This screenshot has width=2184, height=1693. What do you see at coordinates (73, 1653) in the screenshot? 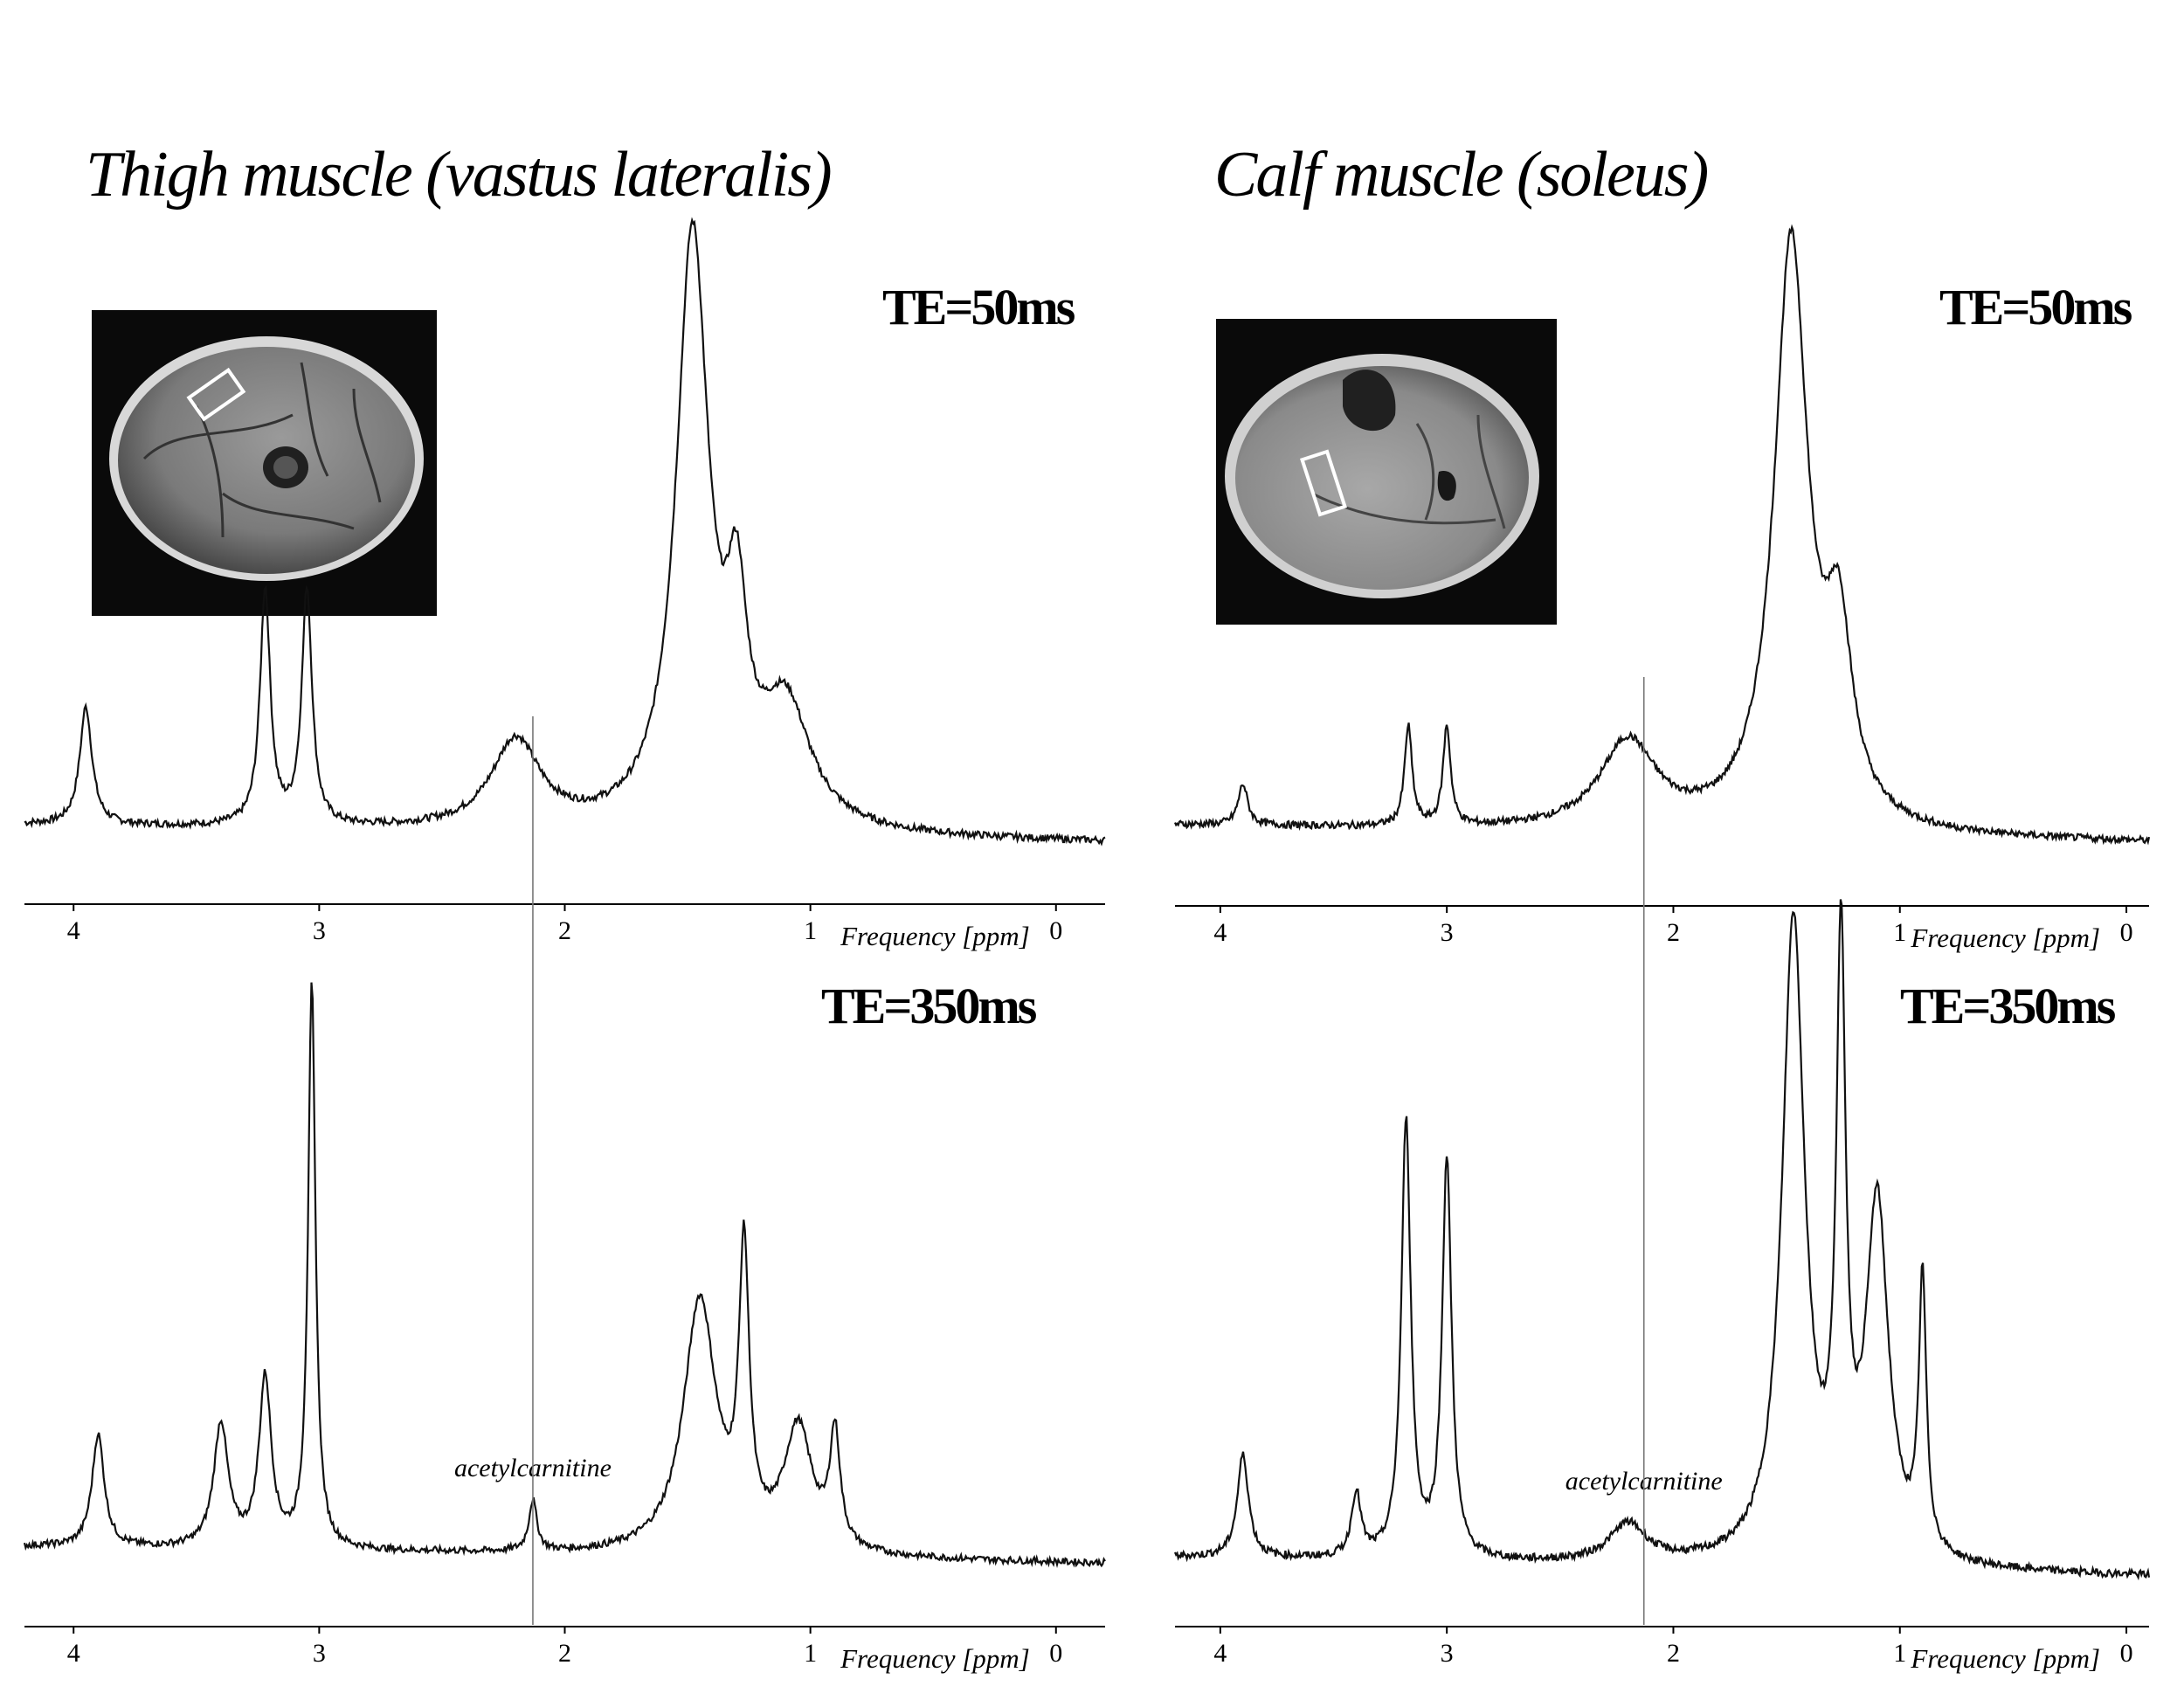
I see `thigh-te350-tick-label-4: 4` at bounding box center [73, 1653].